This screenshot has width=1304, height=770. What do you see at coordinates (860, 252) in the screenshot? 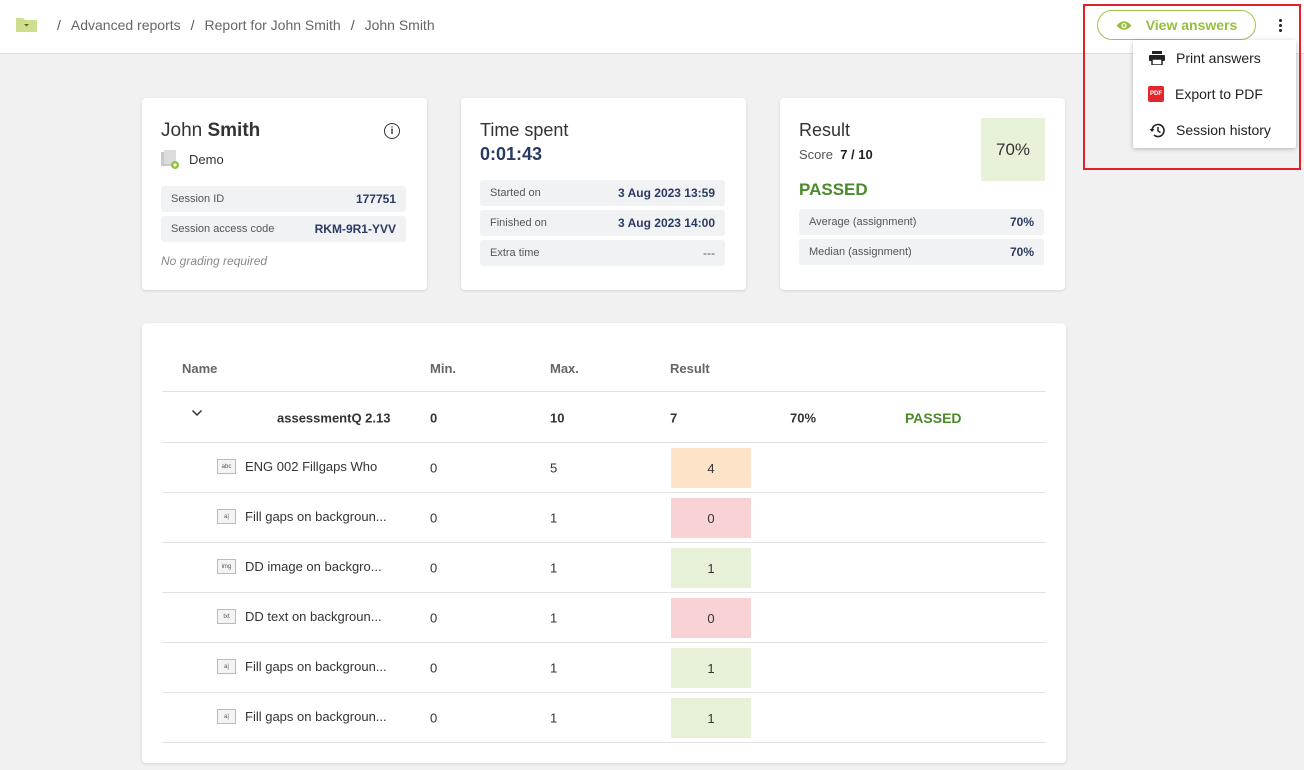
I see `median-label: Median (assignment)` at bounding box center [860, 252].